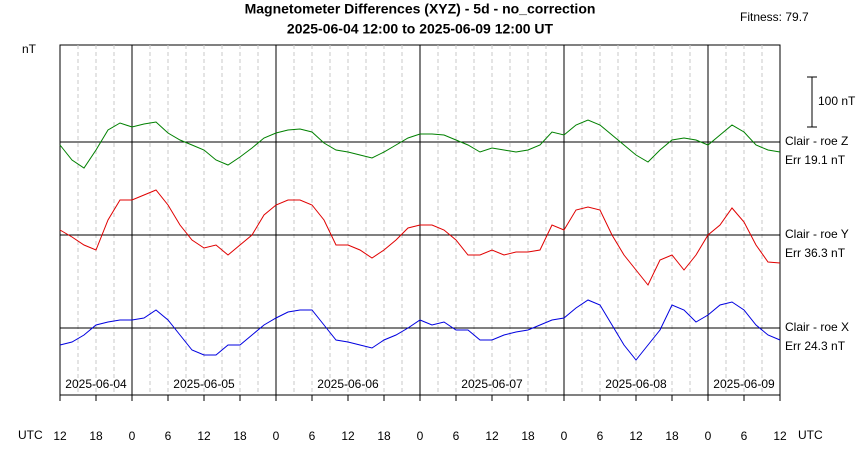 The height and width of the screenshot is (450, 865). Describe the element at coordinates (348, 384) in the screenshot. I see `date-label: 2025-06-06` at that location.